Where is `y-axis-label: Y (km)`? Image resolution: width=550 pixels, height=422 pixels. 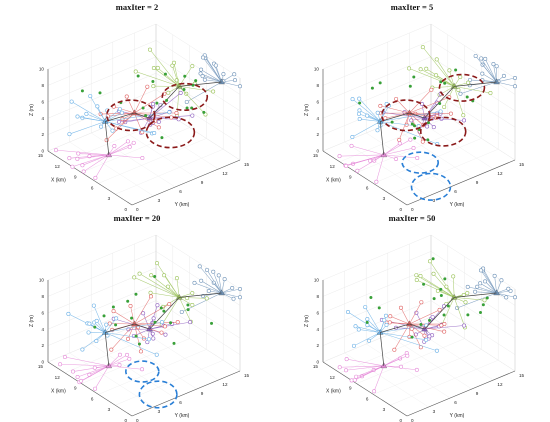 y-axis-label: Y (km) is located at coordinates (457, 205).